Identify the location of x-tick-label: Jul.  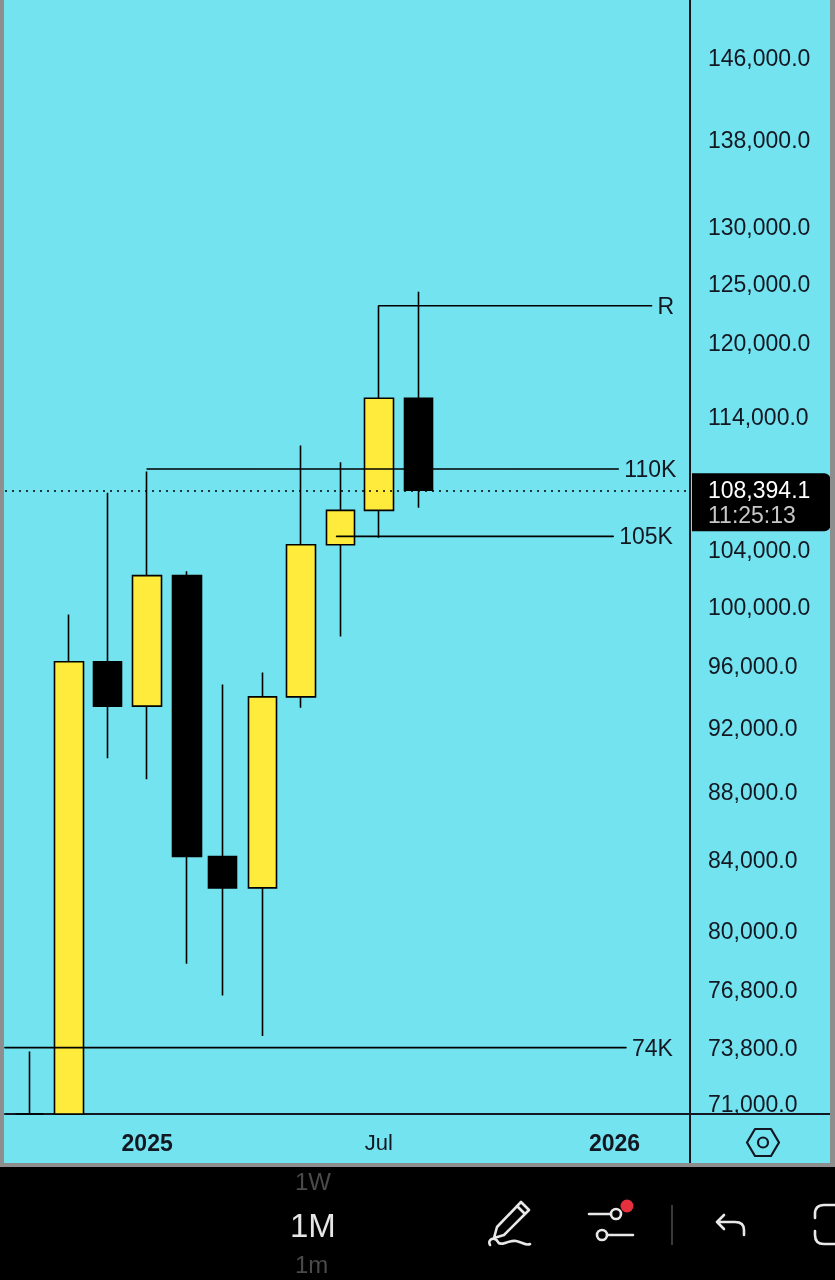
(378, 1142).